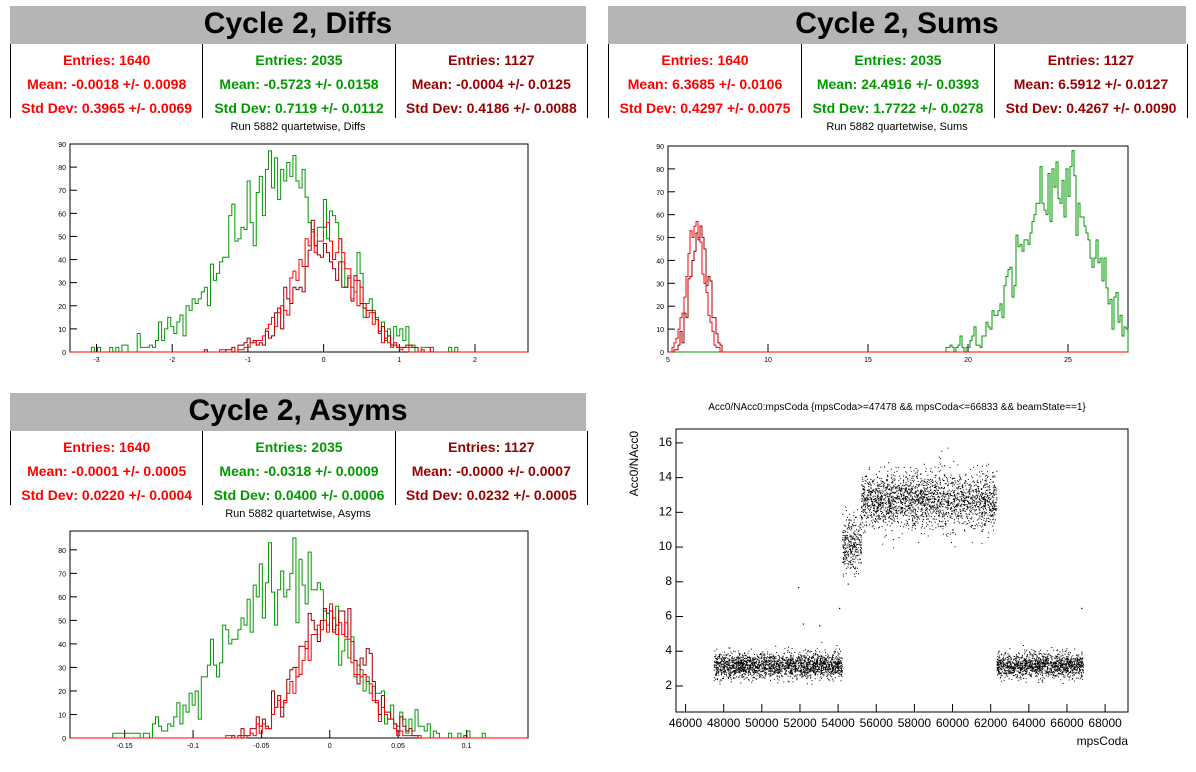 This screenshot has width=1196, height=772. Describe the element at coordinates (491, 495) in the screenshot. I see `std-text: Std Dev: 0.0232 +/- 0.0005` at that location.